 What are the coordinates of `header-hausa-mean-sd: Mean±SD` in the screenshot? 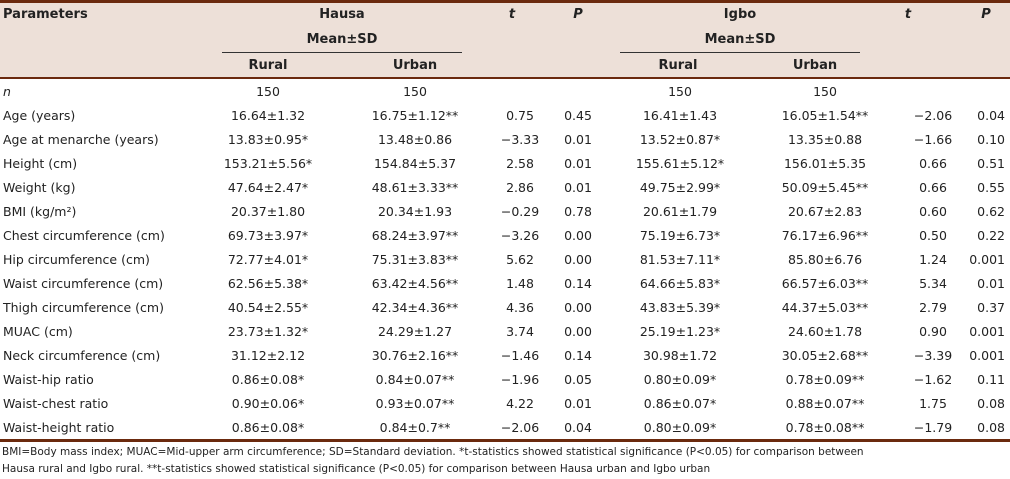 It's located at (342, 39).